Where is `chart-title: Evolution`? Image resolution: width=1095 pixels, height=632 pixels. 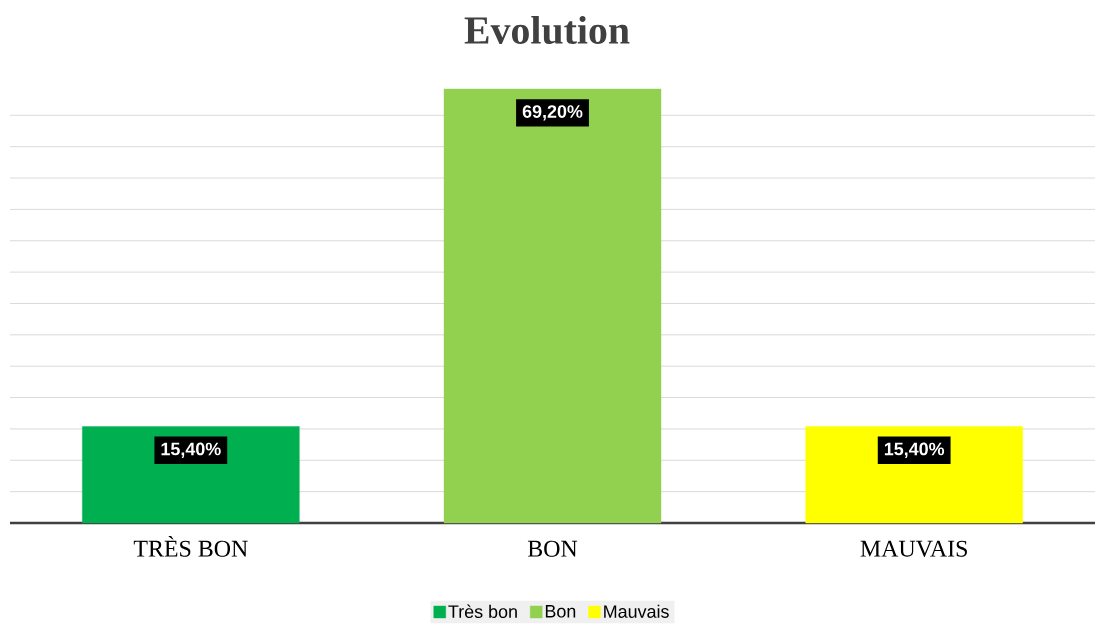 chart-title: Evolution is located at coordinates (547, 30).